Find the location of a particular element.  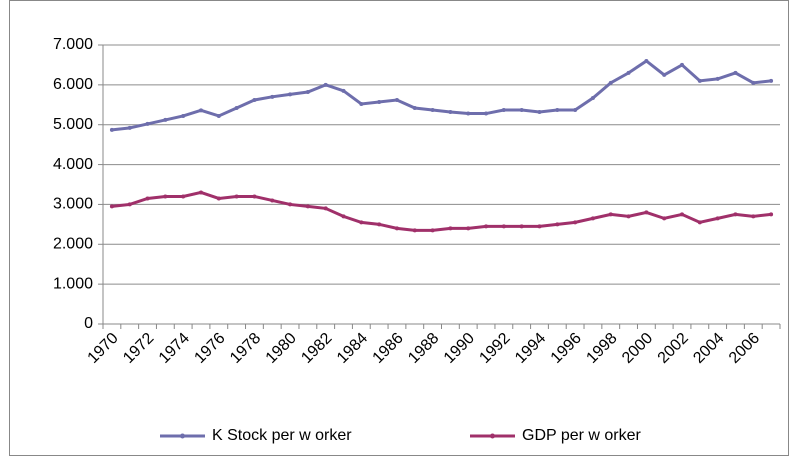

y-tick-label: 7.000 is located at coordinates (73, 44).